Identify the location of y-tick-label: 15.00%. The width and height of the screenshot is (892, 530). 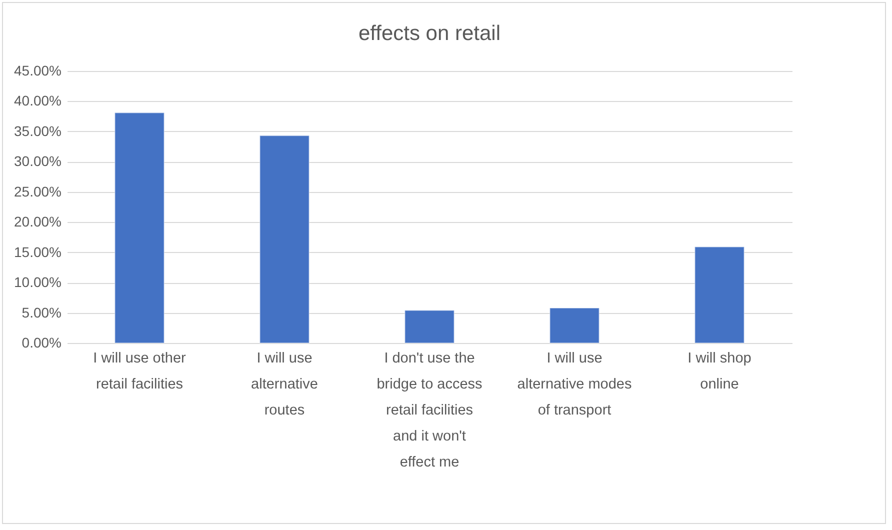
(38, 252).